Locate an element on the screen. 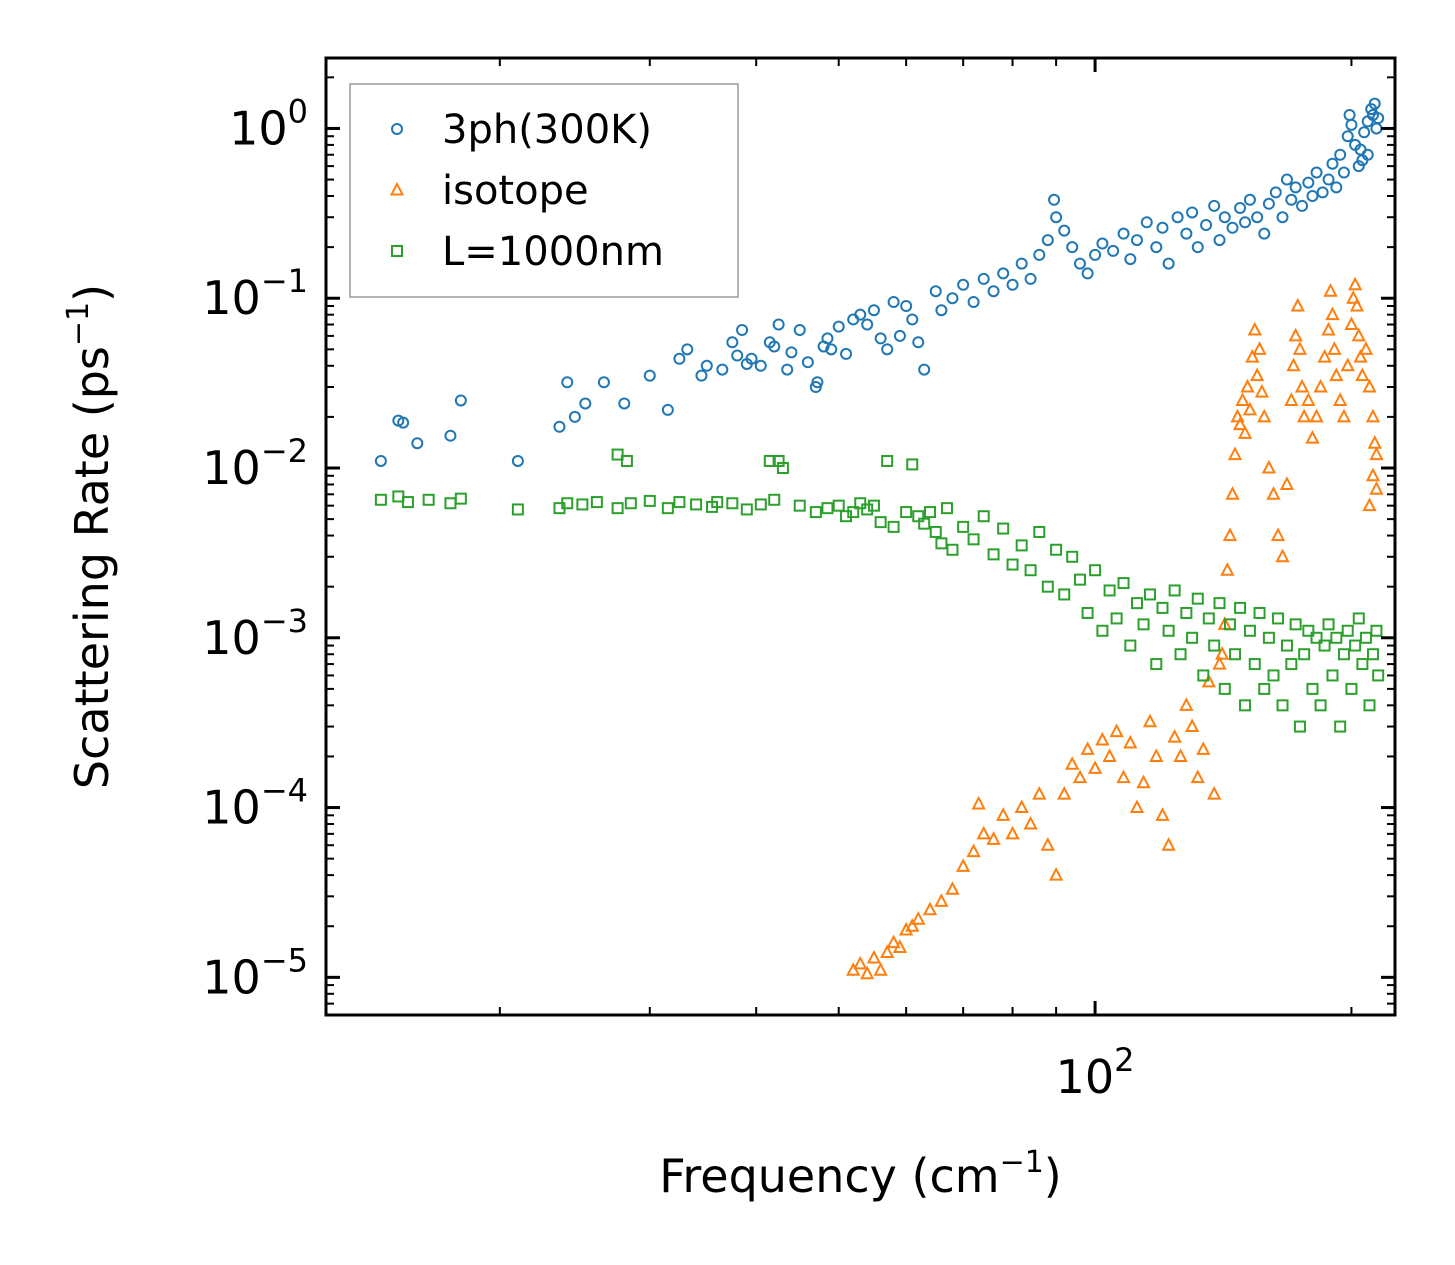 Image resolution: width=1455 pixels, height=1265 pixels. y-tick-label: 10⁻¹ is located at coordinates (255, 293).